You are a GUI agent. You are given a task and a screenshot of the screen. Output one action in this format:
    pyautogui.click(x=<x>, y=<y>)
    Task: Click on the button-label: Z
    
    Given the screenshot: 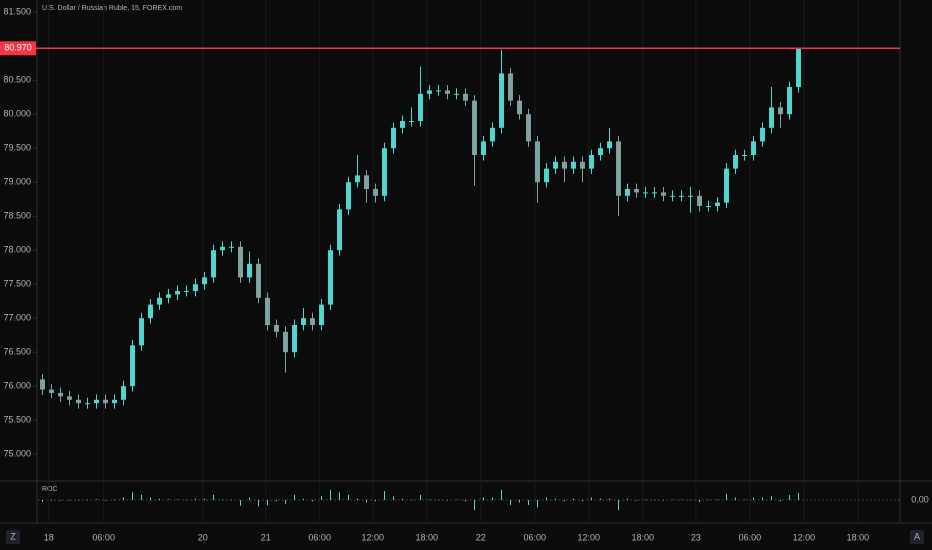 What is the action you would take?
    pyautogui.click(x=13, y=536)
    